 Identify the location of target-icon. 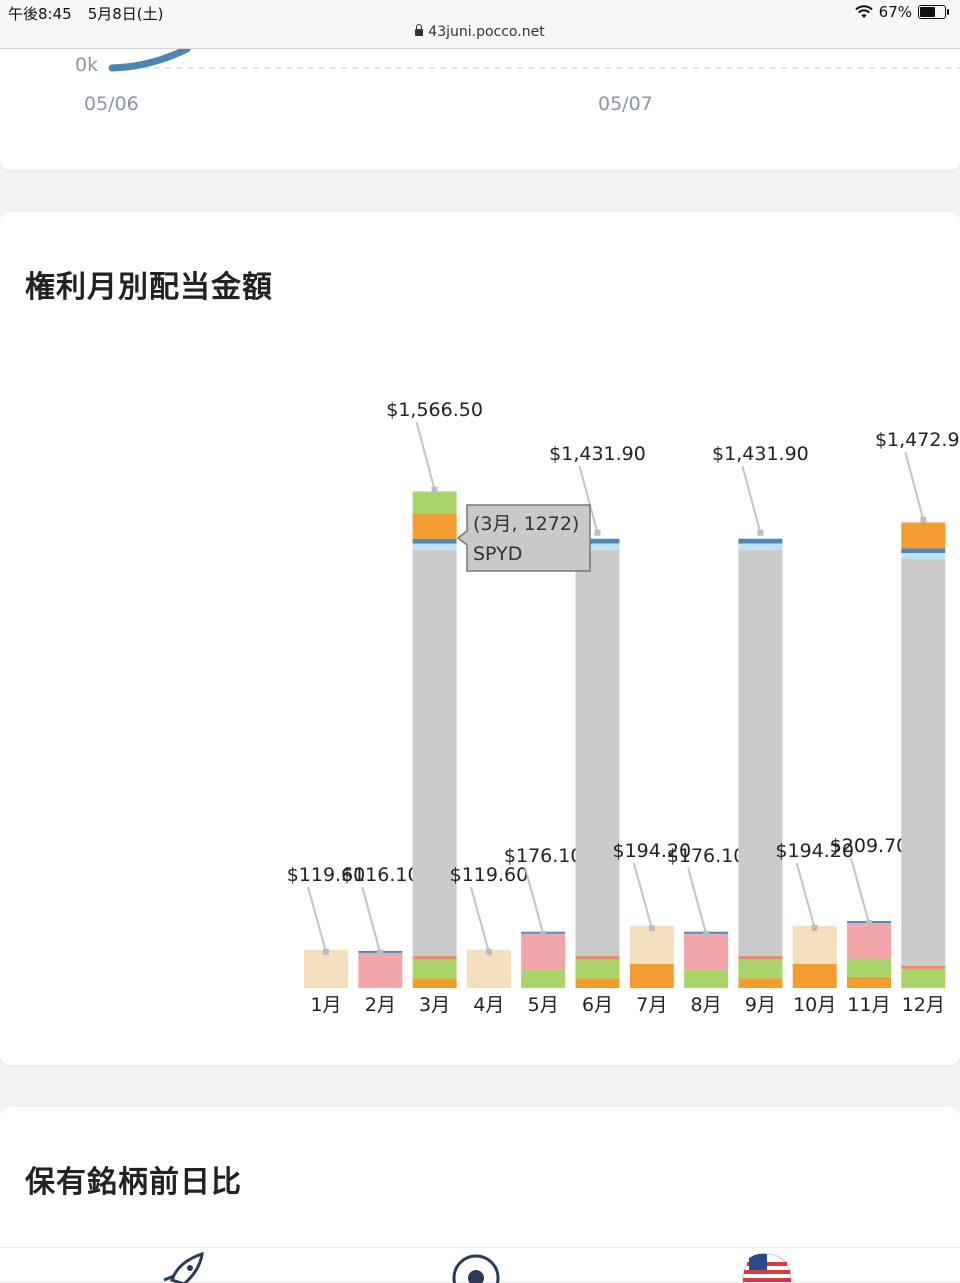
(476, 1266).